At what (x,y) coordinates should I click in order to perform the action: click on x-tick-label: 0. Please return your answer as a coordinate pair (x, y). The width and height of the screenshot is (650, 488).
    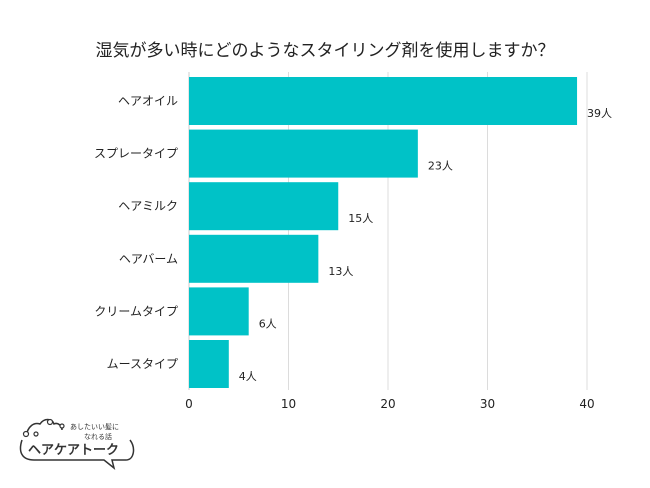
    Looking at the image, I should click on (189, 404).